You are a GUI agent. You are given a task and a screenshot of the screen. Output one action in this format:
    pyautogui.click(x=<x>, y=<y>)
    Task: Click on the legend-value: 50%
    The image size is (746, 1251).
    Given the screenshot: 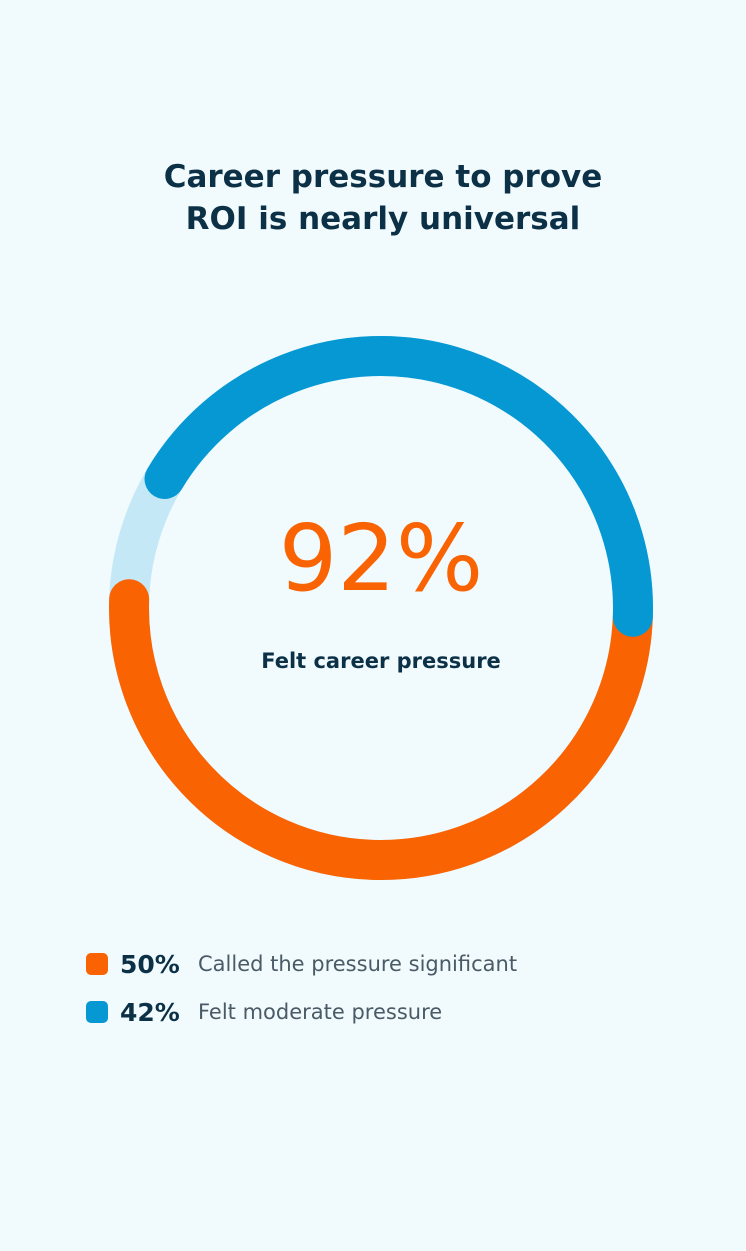 What is the action you would take?
    pyautogui.click(x=150, y=964)
    